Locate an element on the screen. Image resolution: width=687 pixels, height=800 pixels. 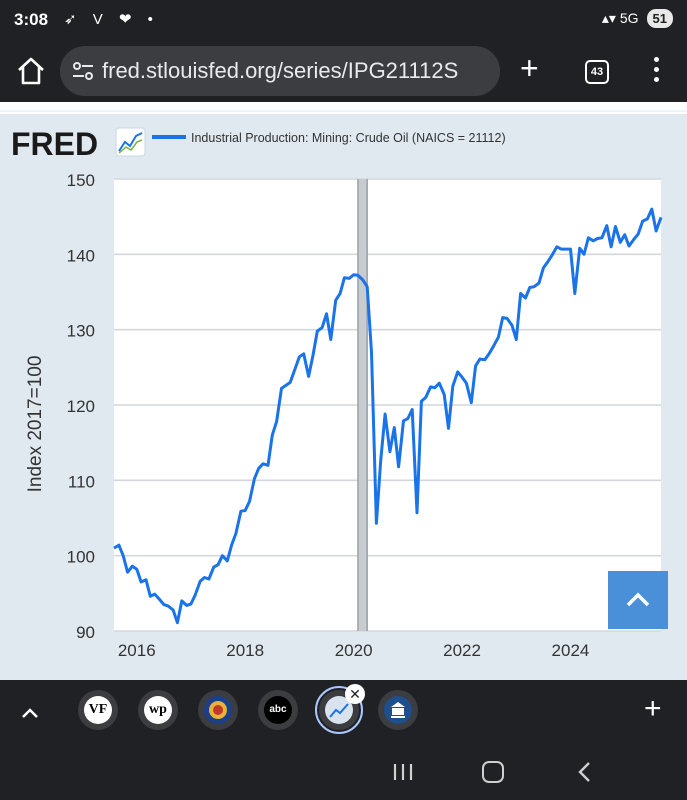
recession-band is located at coordinates (362, 405).